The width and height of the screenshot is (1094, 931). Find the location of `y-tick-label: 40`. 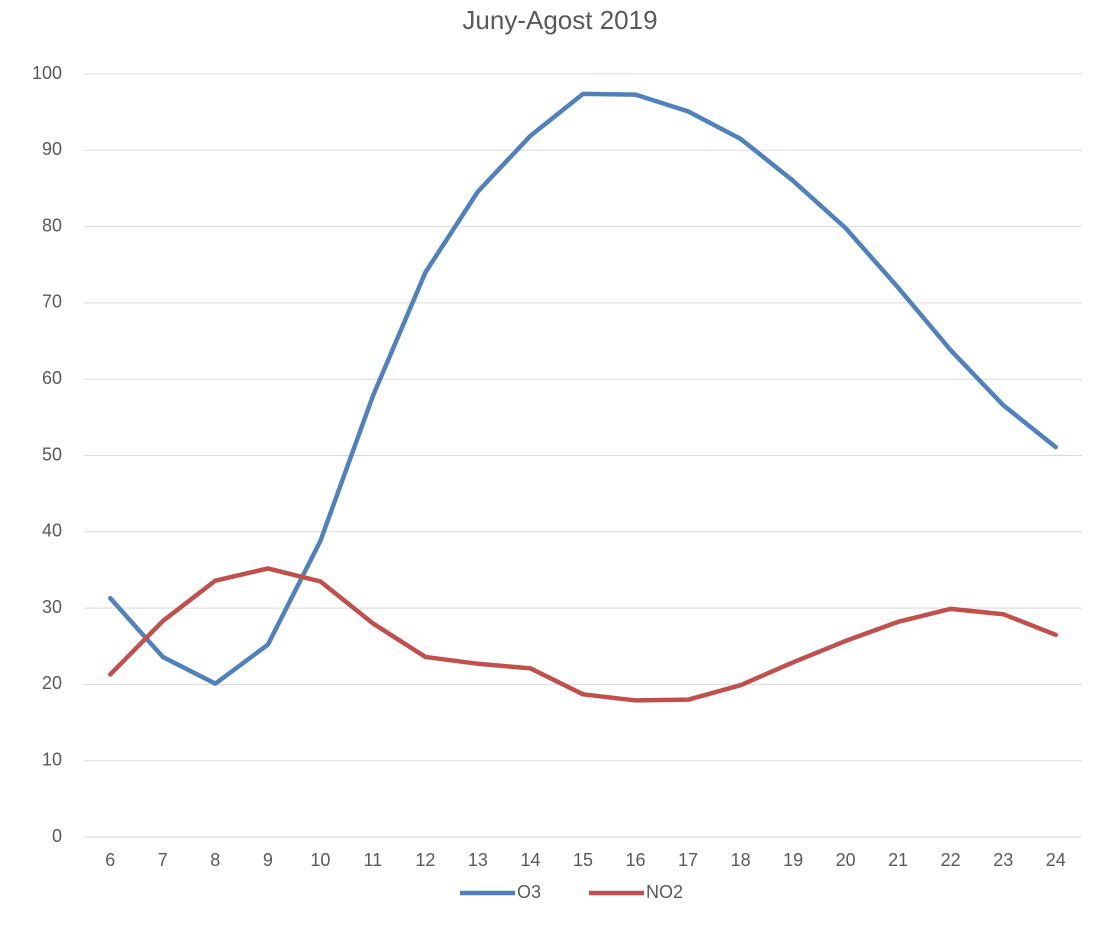

y-tick-label: 40 is located at coordinates (52, 531).